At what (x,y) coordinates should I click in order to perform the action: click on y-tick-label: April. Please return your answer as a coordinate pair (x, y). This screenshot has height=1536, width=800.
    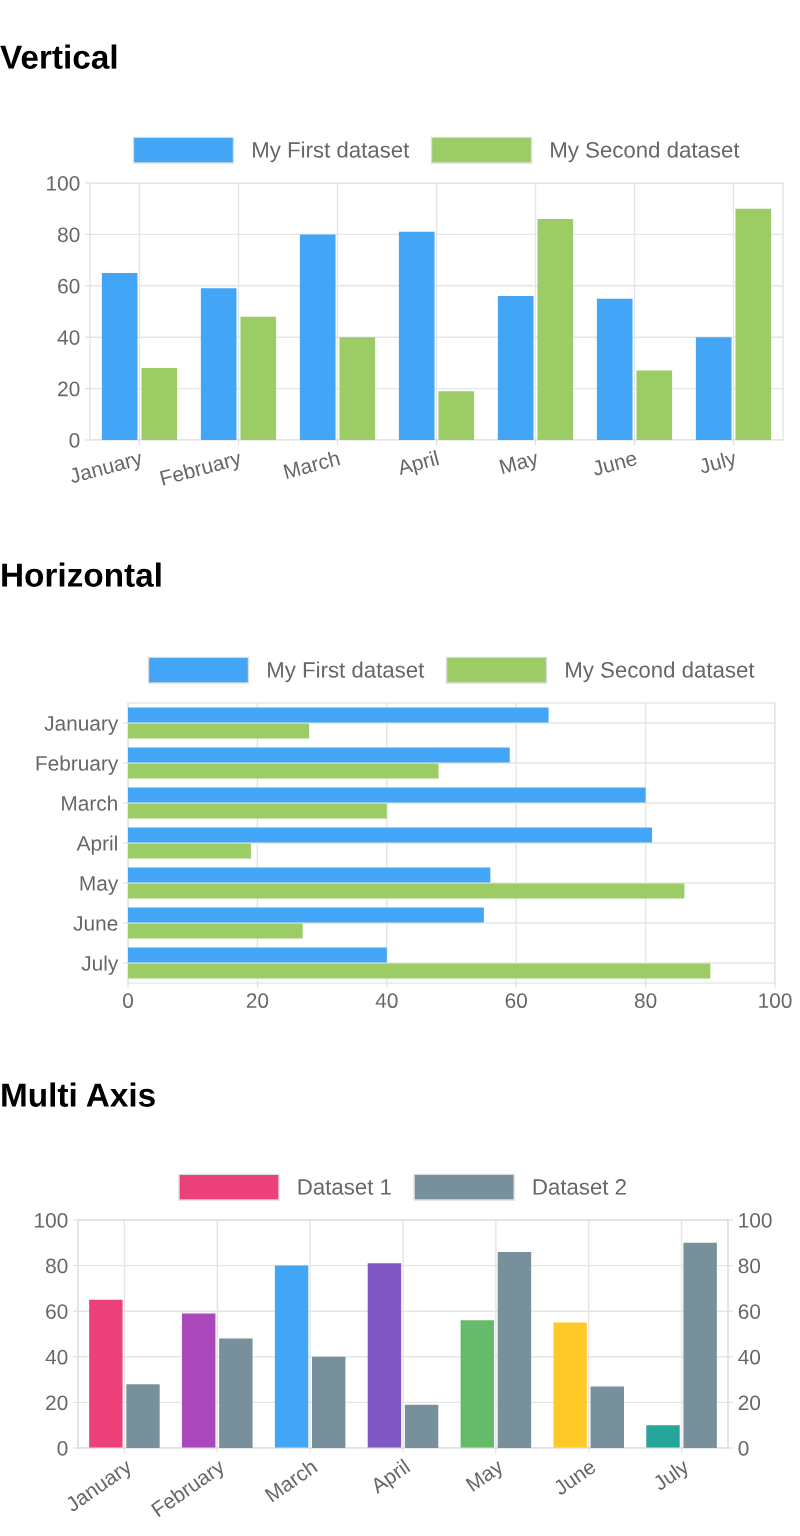
    Looking at the image, I should click on (96, 845).